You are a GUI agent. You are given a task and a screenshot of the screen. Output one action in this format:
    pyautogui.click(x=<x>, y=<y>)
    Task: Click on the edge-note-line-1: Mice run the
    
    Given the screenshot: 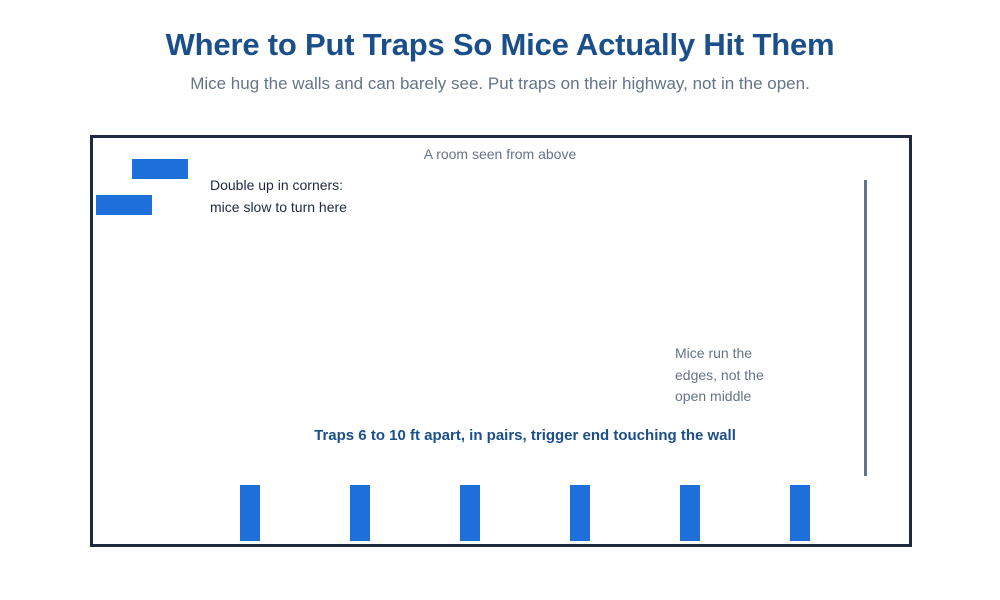 What is the action you would take?
    pyautogui.click(x=714, y=353)
    